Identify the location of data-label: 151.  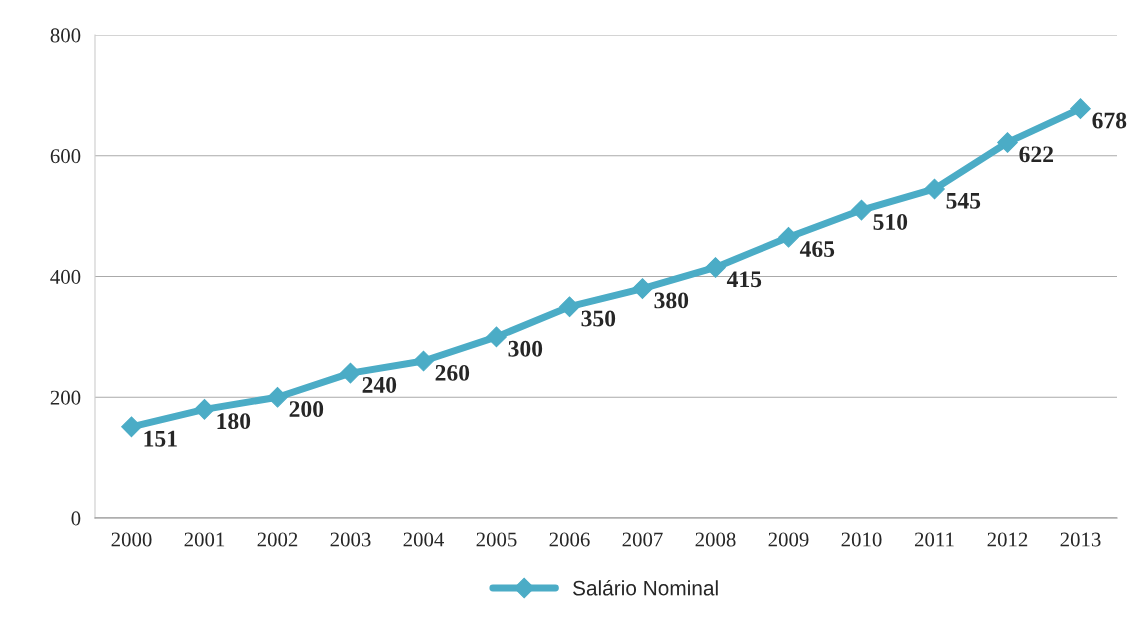
(160, 438).